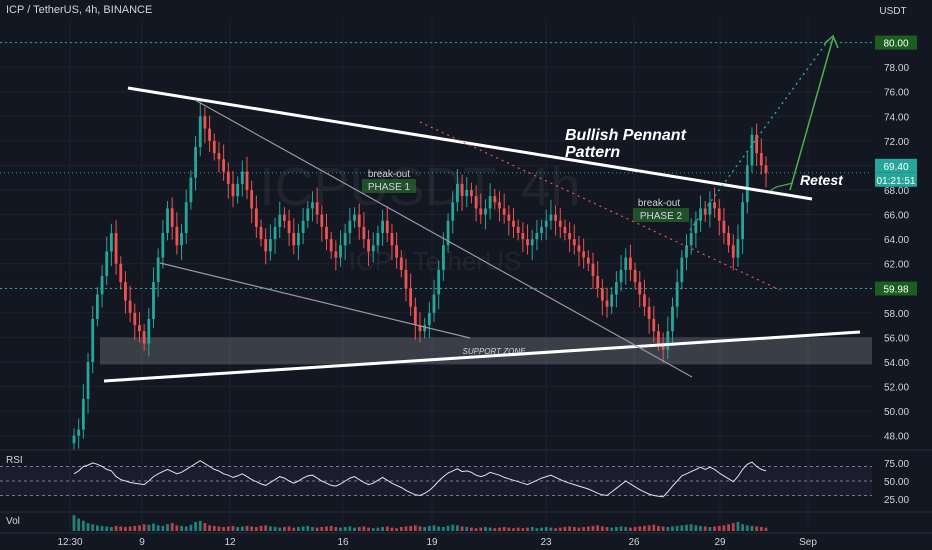  Describe the element at coordinates (896, 117) in the screenshot. I see `price-tick: 74.00` at that location.